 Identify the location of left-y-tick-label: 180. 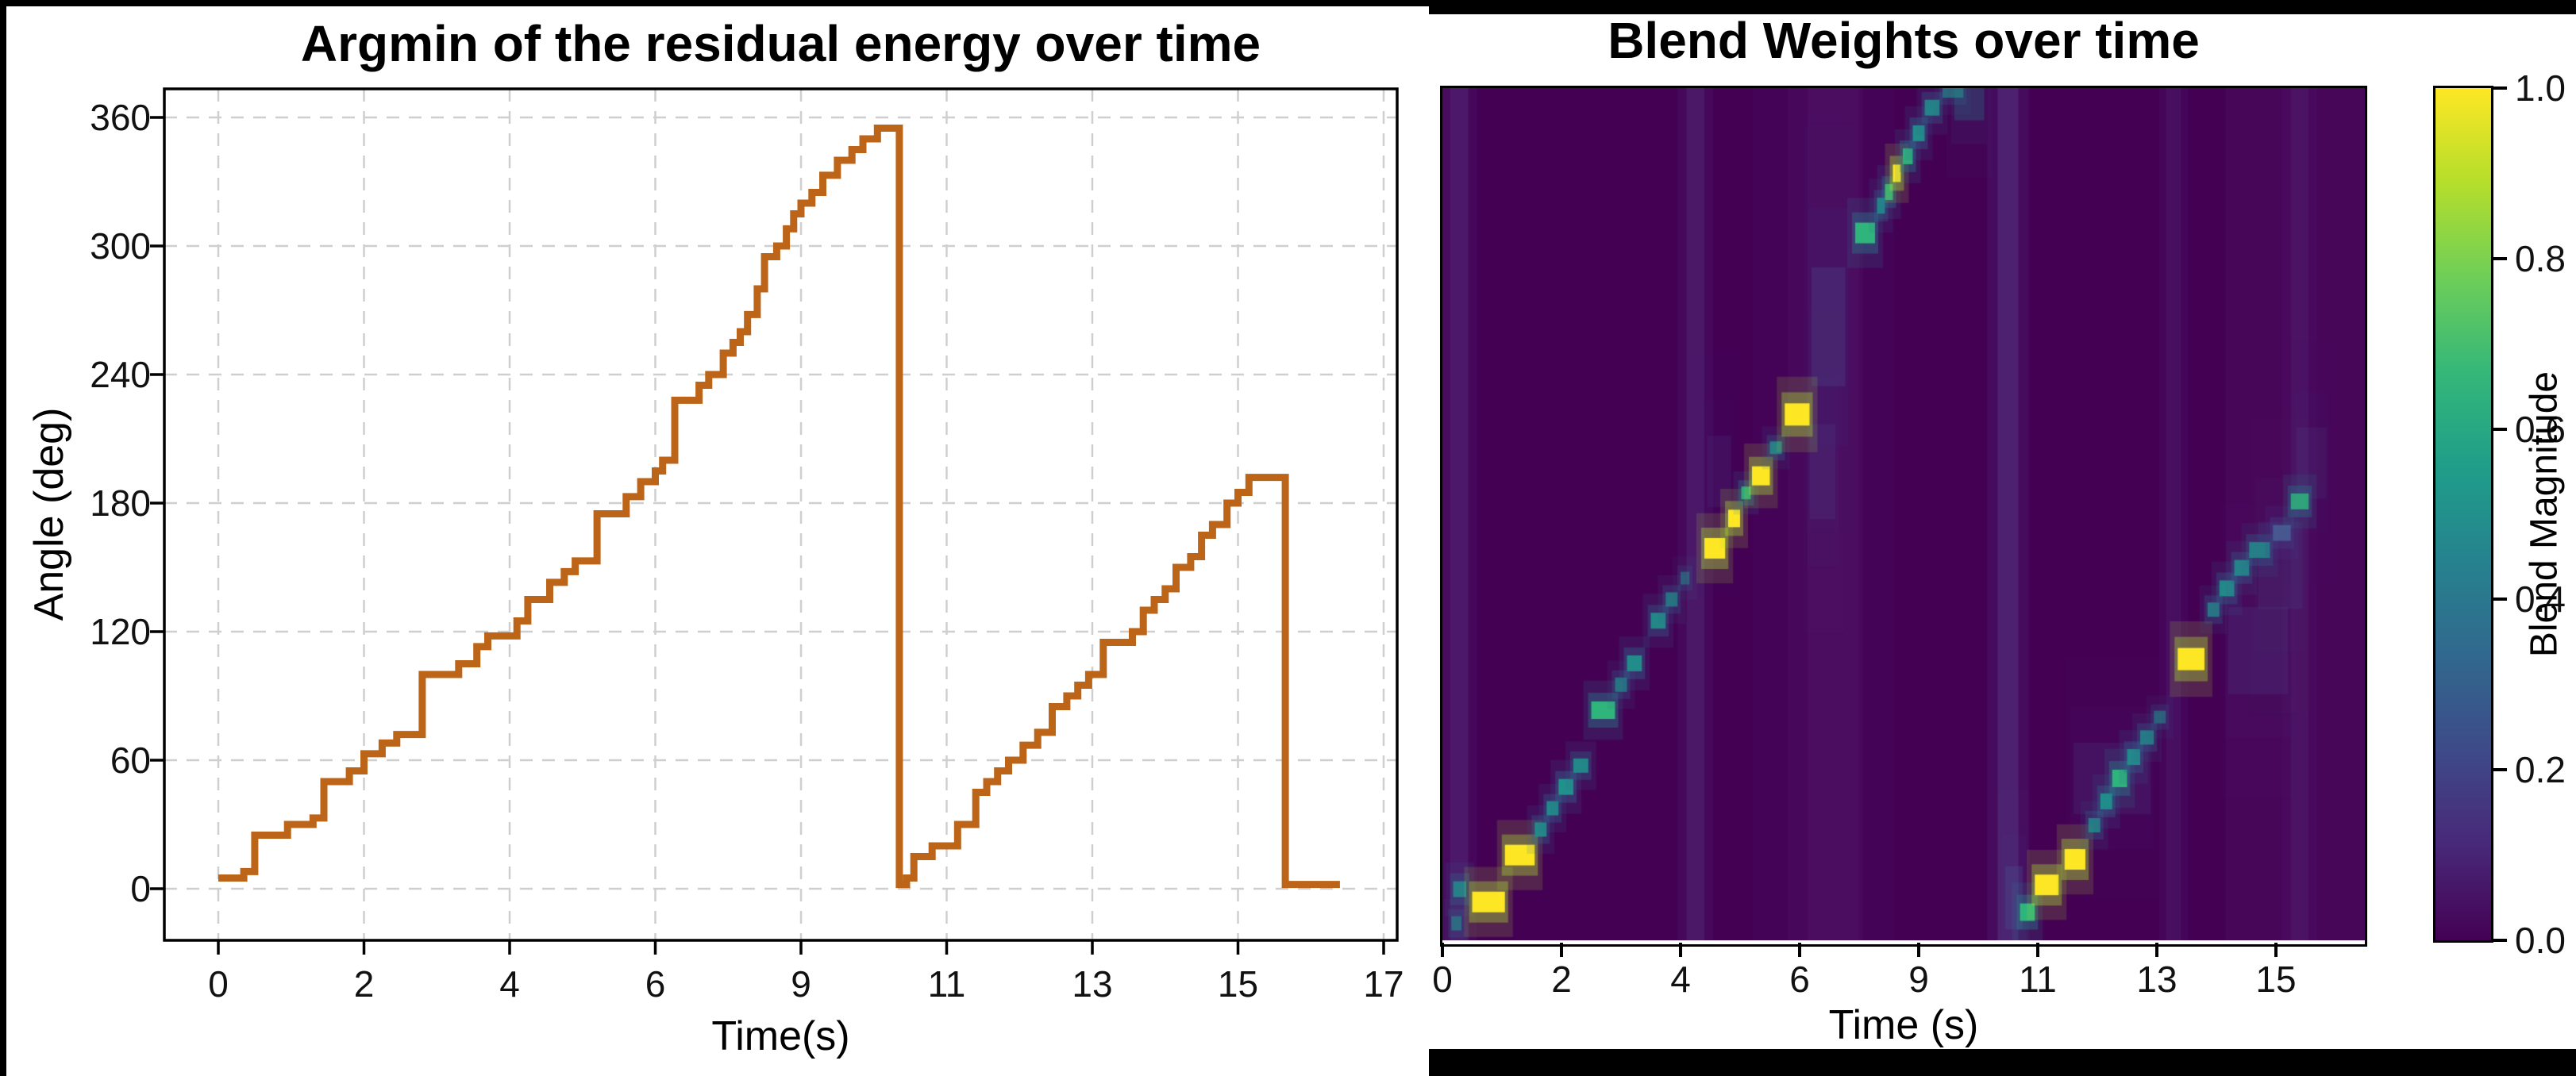
(120, 503).